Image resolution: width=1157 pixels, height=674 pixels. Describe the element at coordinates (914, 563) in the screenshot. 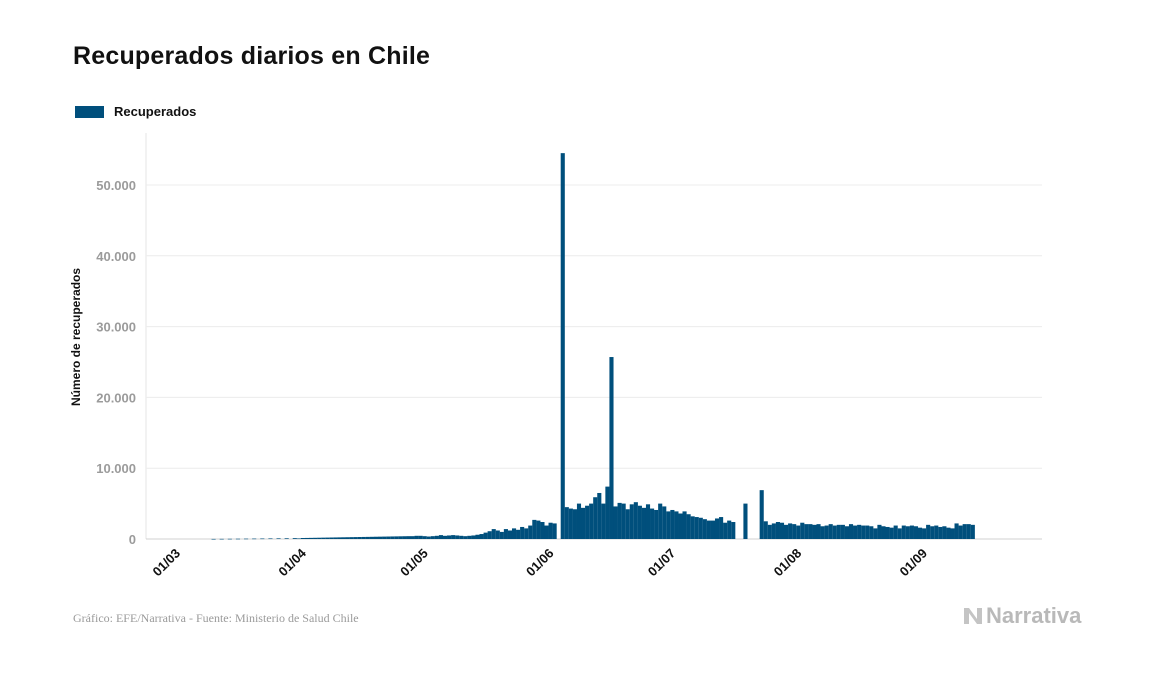

I see `x-tick-label: 01/09` at that location.